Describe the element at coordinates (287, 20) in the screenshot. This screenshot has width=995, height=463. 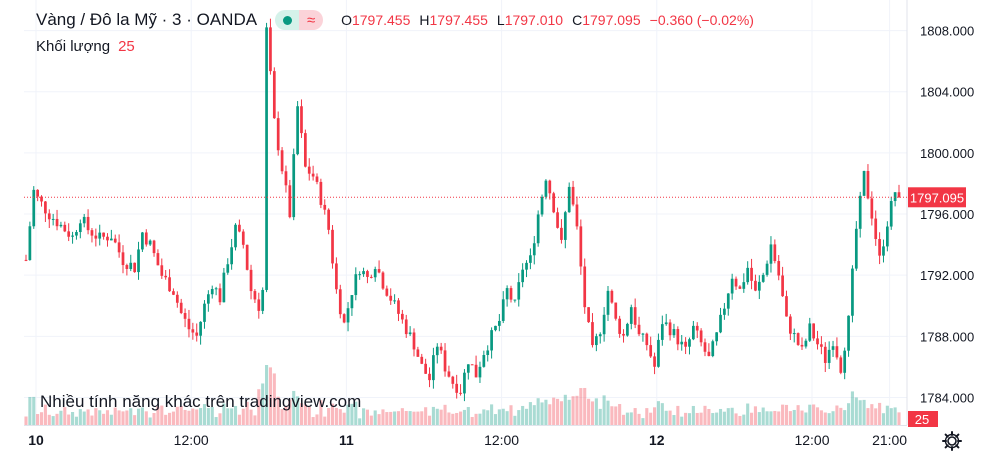
I see `eye-dot-icon` at that location.